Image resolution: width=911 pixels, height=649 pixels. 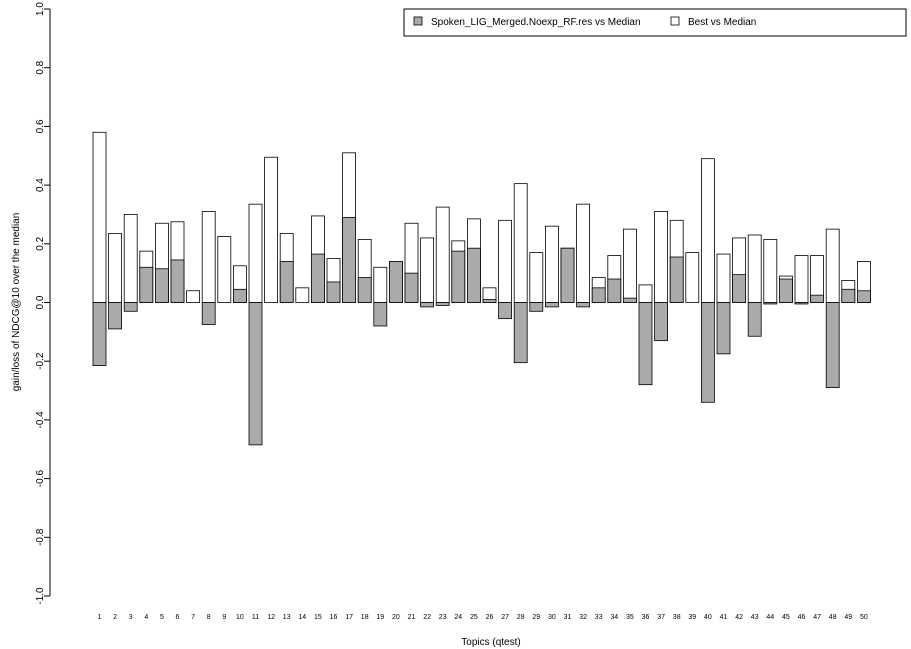 I want to click on x-tick-label: 42, so click(x=739, y=617).